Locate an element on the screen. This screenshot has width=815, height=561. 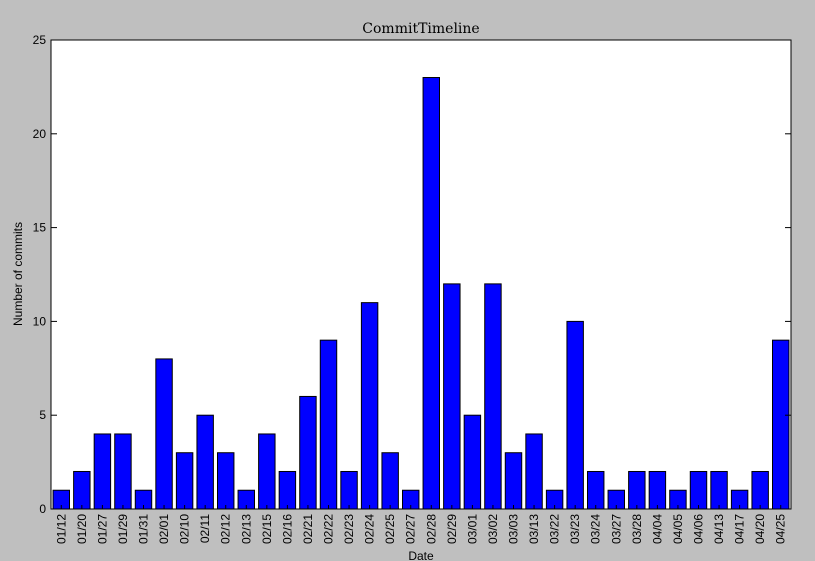
x-tick-label: 04/13 is located at coordinates (719, 529).